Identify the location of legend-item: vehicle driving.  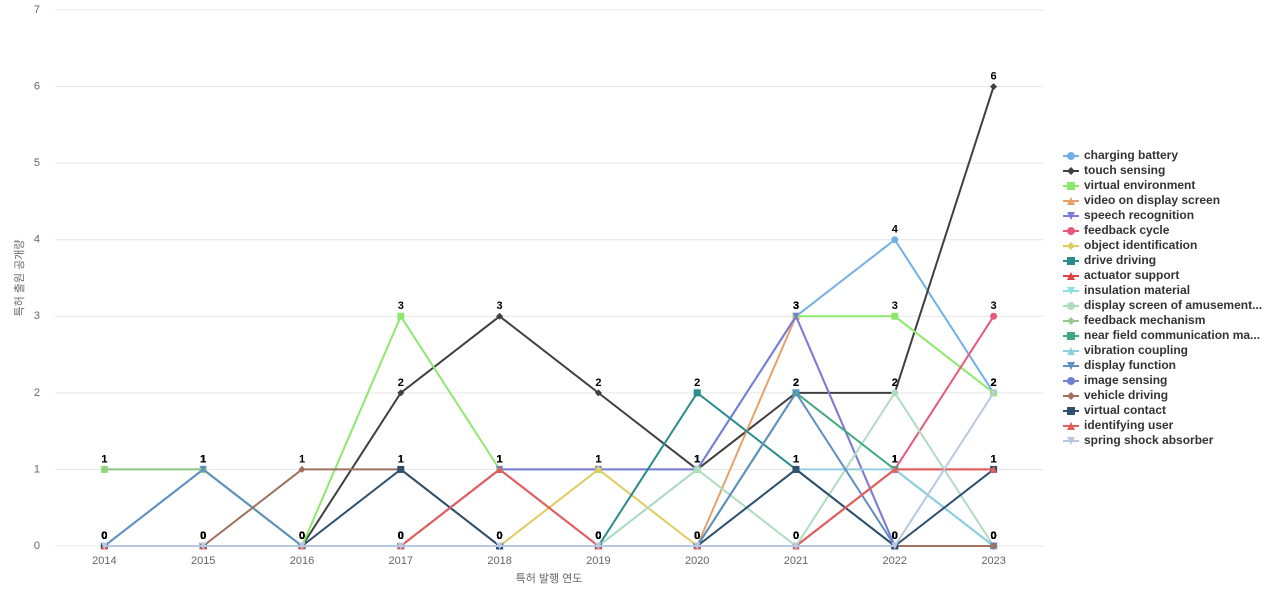
(1115, 395).